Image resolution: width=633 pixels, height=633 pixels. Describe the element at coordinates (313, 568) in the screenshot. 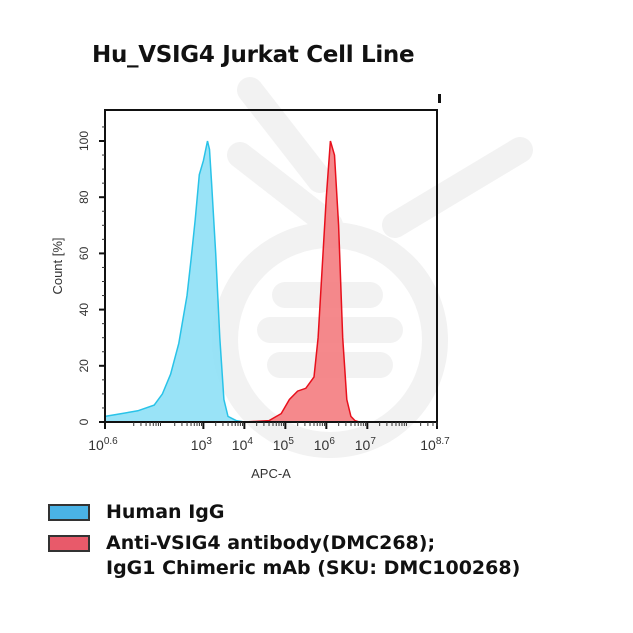

I see `legend-label-line2: IgG1 Chimeric mAb (SKU: DMC100268)` at that location.